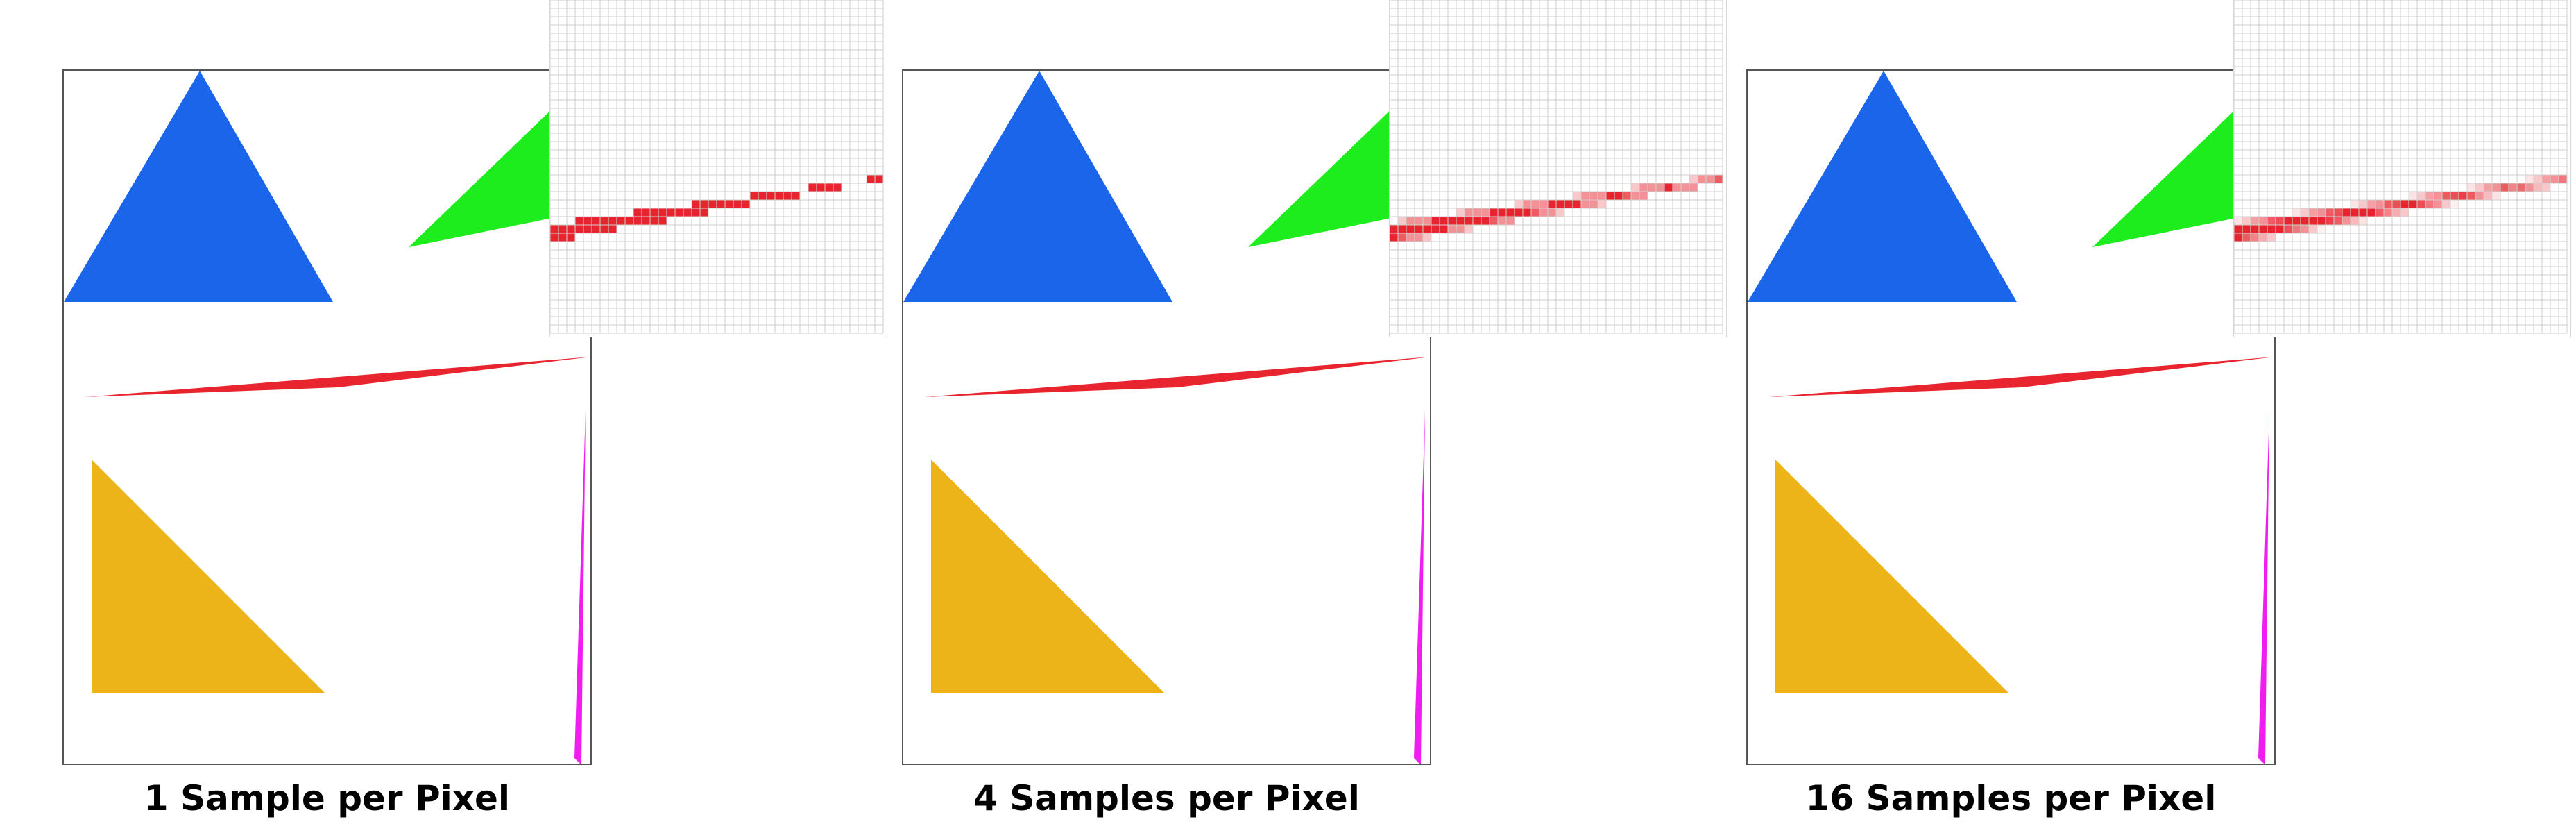 This screenshot has width=2576, height=833. I want to click on red-sliver-triangle, so click(1177, 377).